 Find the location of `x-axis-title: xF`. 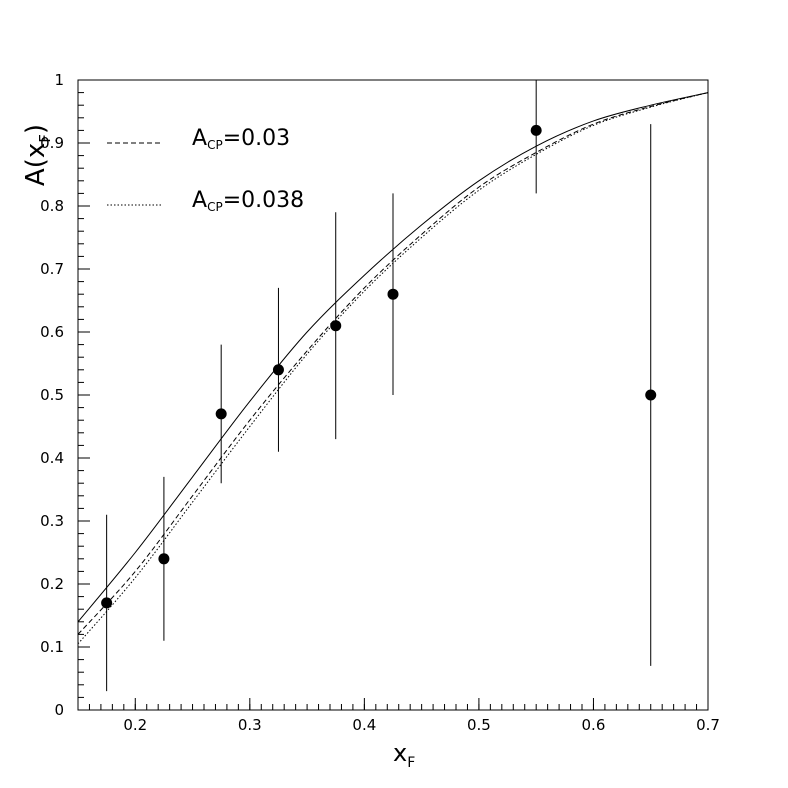

x-axis-title: xF is located at coordinates (404, 755).